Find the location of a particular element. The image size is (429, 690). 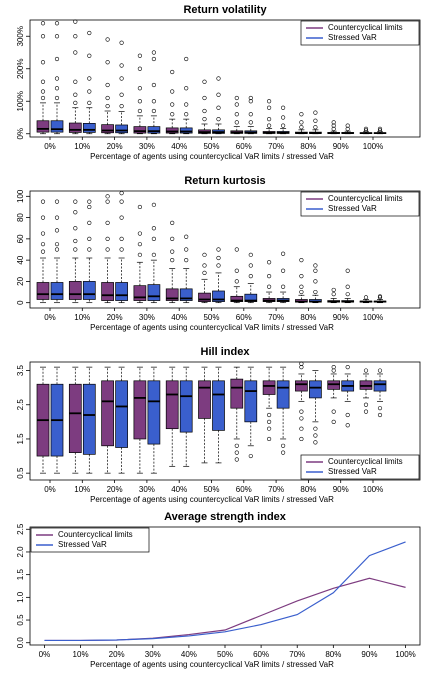

y-tick-label: 100% is located at coordinates (20, 101).